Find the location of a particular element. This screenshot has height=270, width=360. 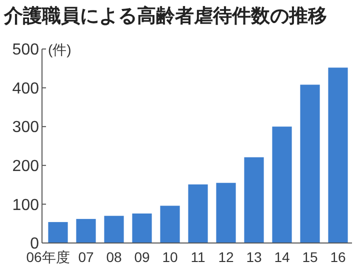

x-tick-label: 14 is located at coordinates (282, 257).